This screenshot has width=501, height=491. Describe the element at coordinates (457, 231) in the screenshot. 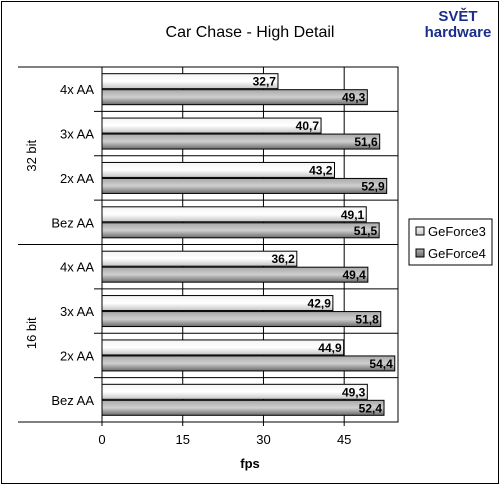

I see `legend-label-geforce3: GeForce3` at that location.